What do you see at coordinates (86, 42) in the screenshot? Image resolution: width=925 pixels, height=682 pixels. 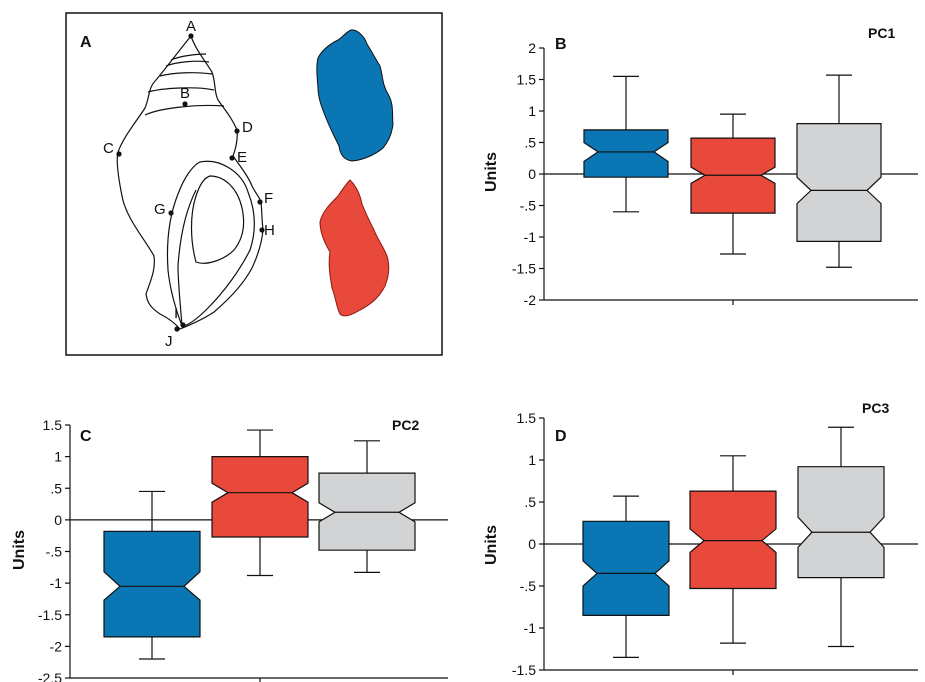 I see `panel-a-label: A` at bounding box center [86, 42].